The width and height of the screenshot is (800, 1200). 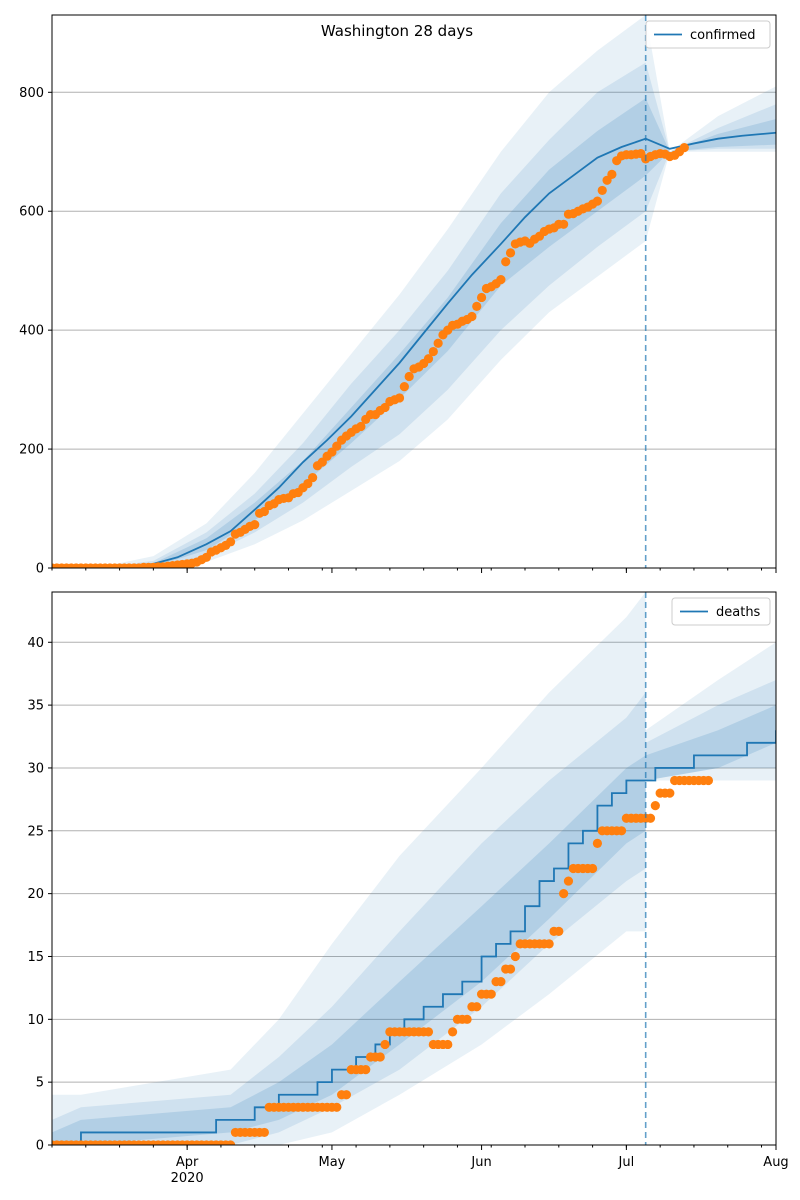 What do you see at coordinates (35, 768) in the screenshot?
I see `y-tick-label: 30` at bounding box center [35, 768].